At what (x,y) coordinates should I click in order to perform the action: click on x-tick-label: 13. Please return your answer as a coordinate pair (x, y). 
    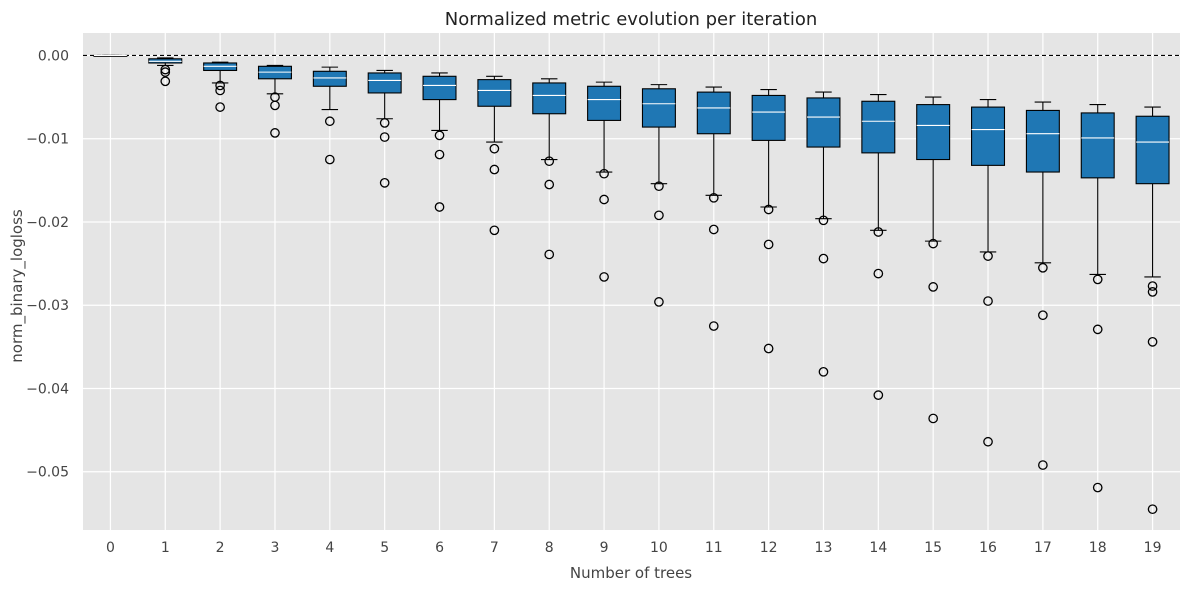
    Looking at the image, I should click on (824, 548).